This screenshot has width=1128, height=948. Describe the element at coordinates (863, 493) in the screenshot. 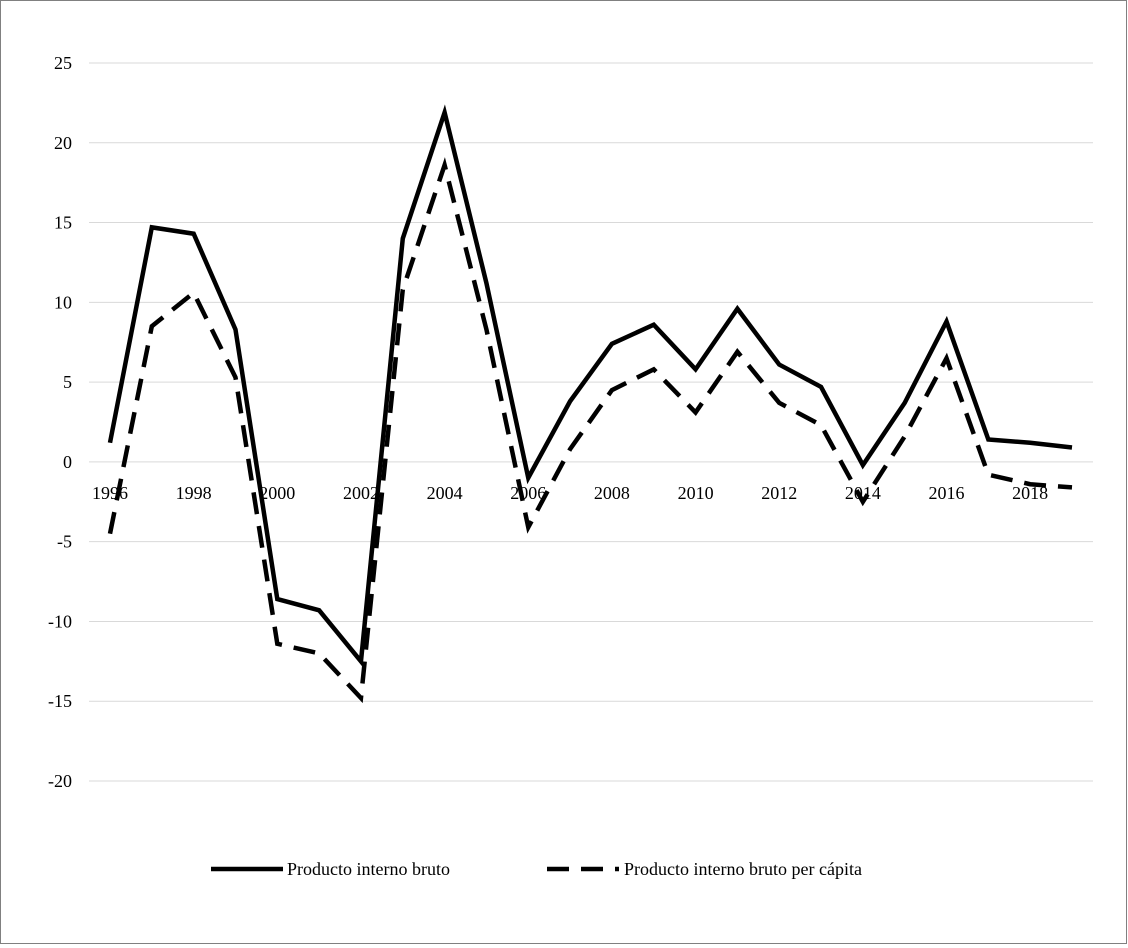

I see `x-tick-label: 2014` at that location.